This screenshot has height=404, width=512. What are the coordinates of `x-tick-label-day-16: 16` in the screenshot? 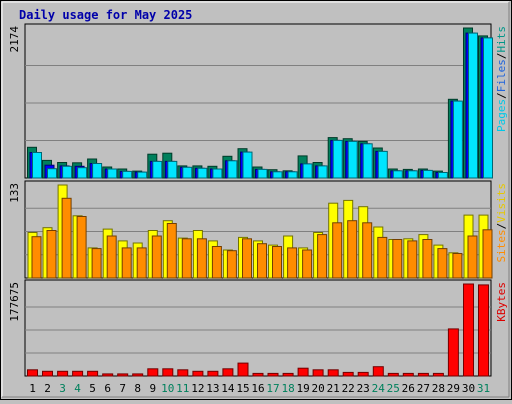 It's located at (257, 388).